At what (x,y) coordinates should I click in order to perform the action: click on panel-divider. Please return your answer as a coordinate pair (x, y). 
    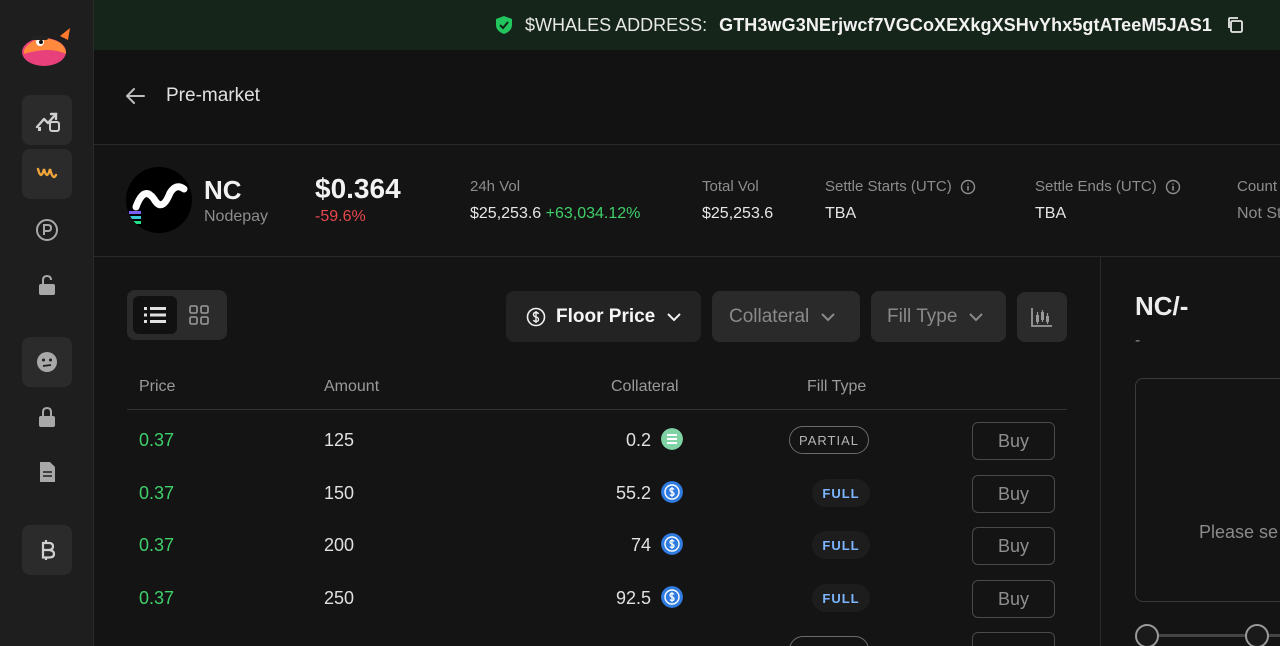
    Looking at the image, I should click on (1100, 451).